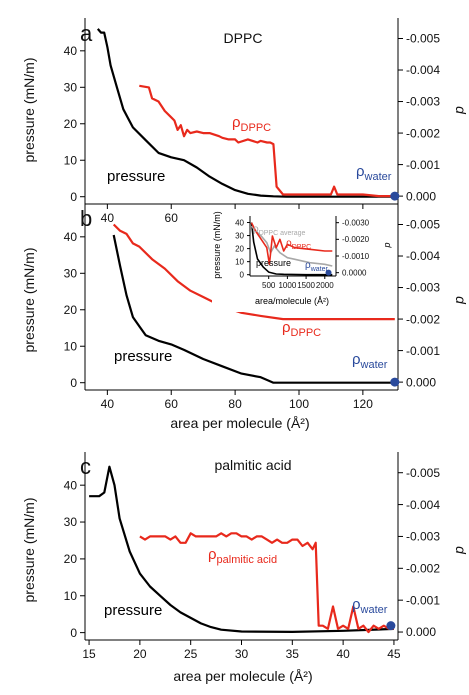 The height and width of the screenshot is (695, 469). What do you see at coordinates (71, 237) in the screenshot?
I see `panel-b-ytick-left-label: 40` at bounding box center [71, 237].